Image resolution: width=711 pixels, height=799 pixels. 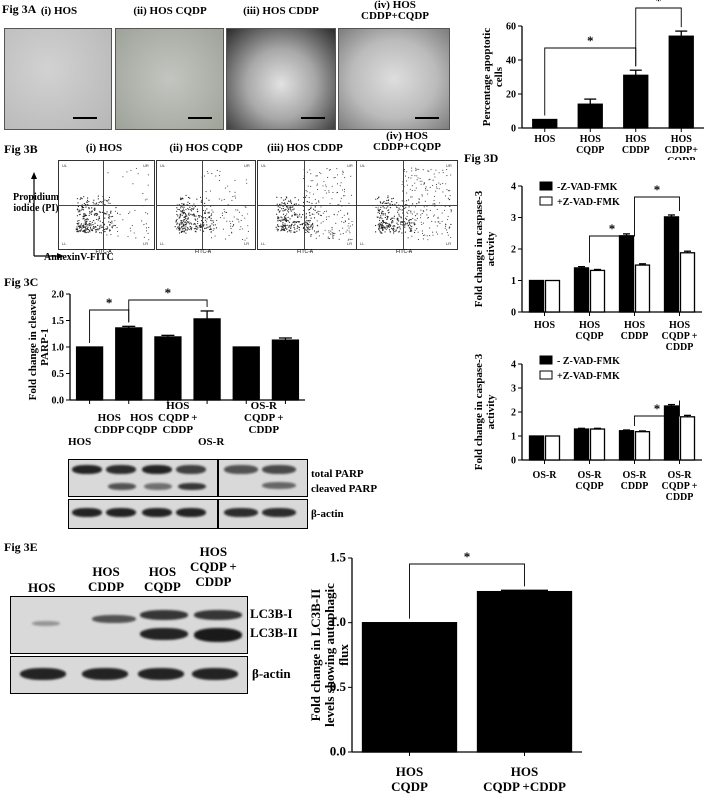 I want to click on blot-lane-label: HOS CQDP, so click(x=142, y=424).